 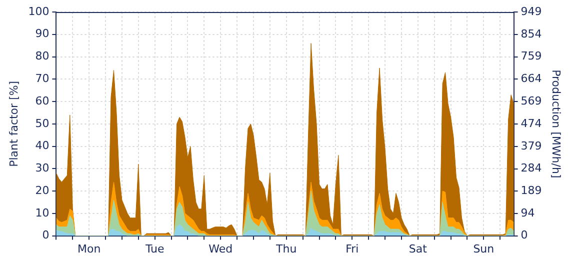 I want to click on y2-tick-label: 284, so click(x=531, y=168).